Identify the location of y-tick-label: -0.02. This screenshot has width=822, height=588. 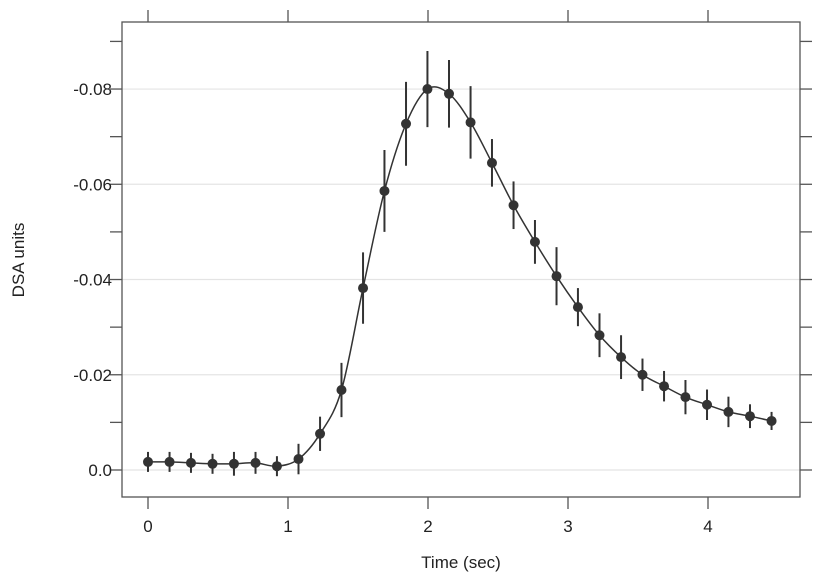
(92, 375).